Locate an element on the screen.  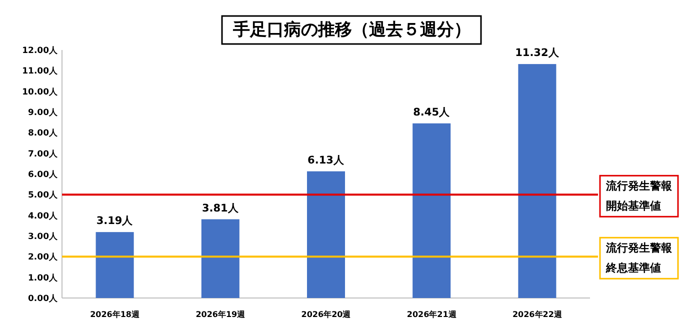
y-tick-label: 1.00人 is located at coordinates (43, 278).